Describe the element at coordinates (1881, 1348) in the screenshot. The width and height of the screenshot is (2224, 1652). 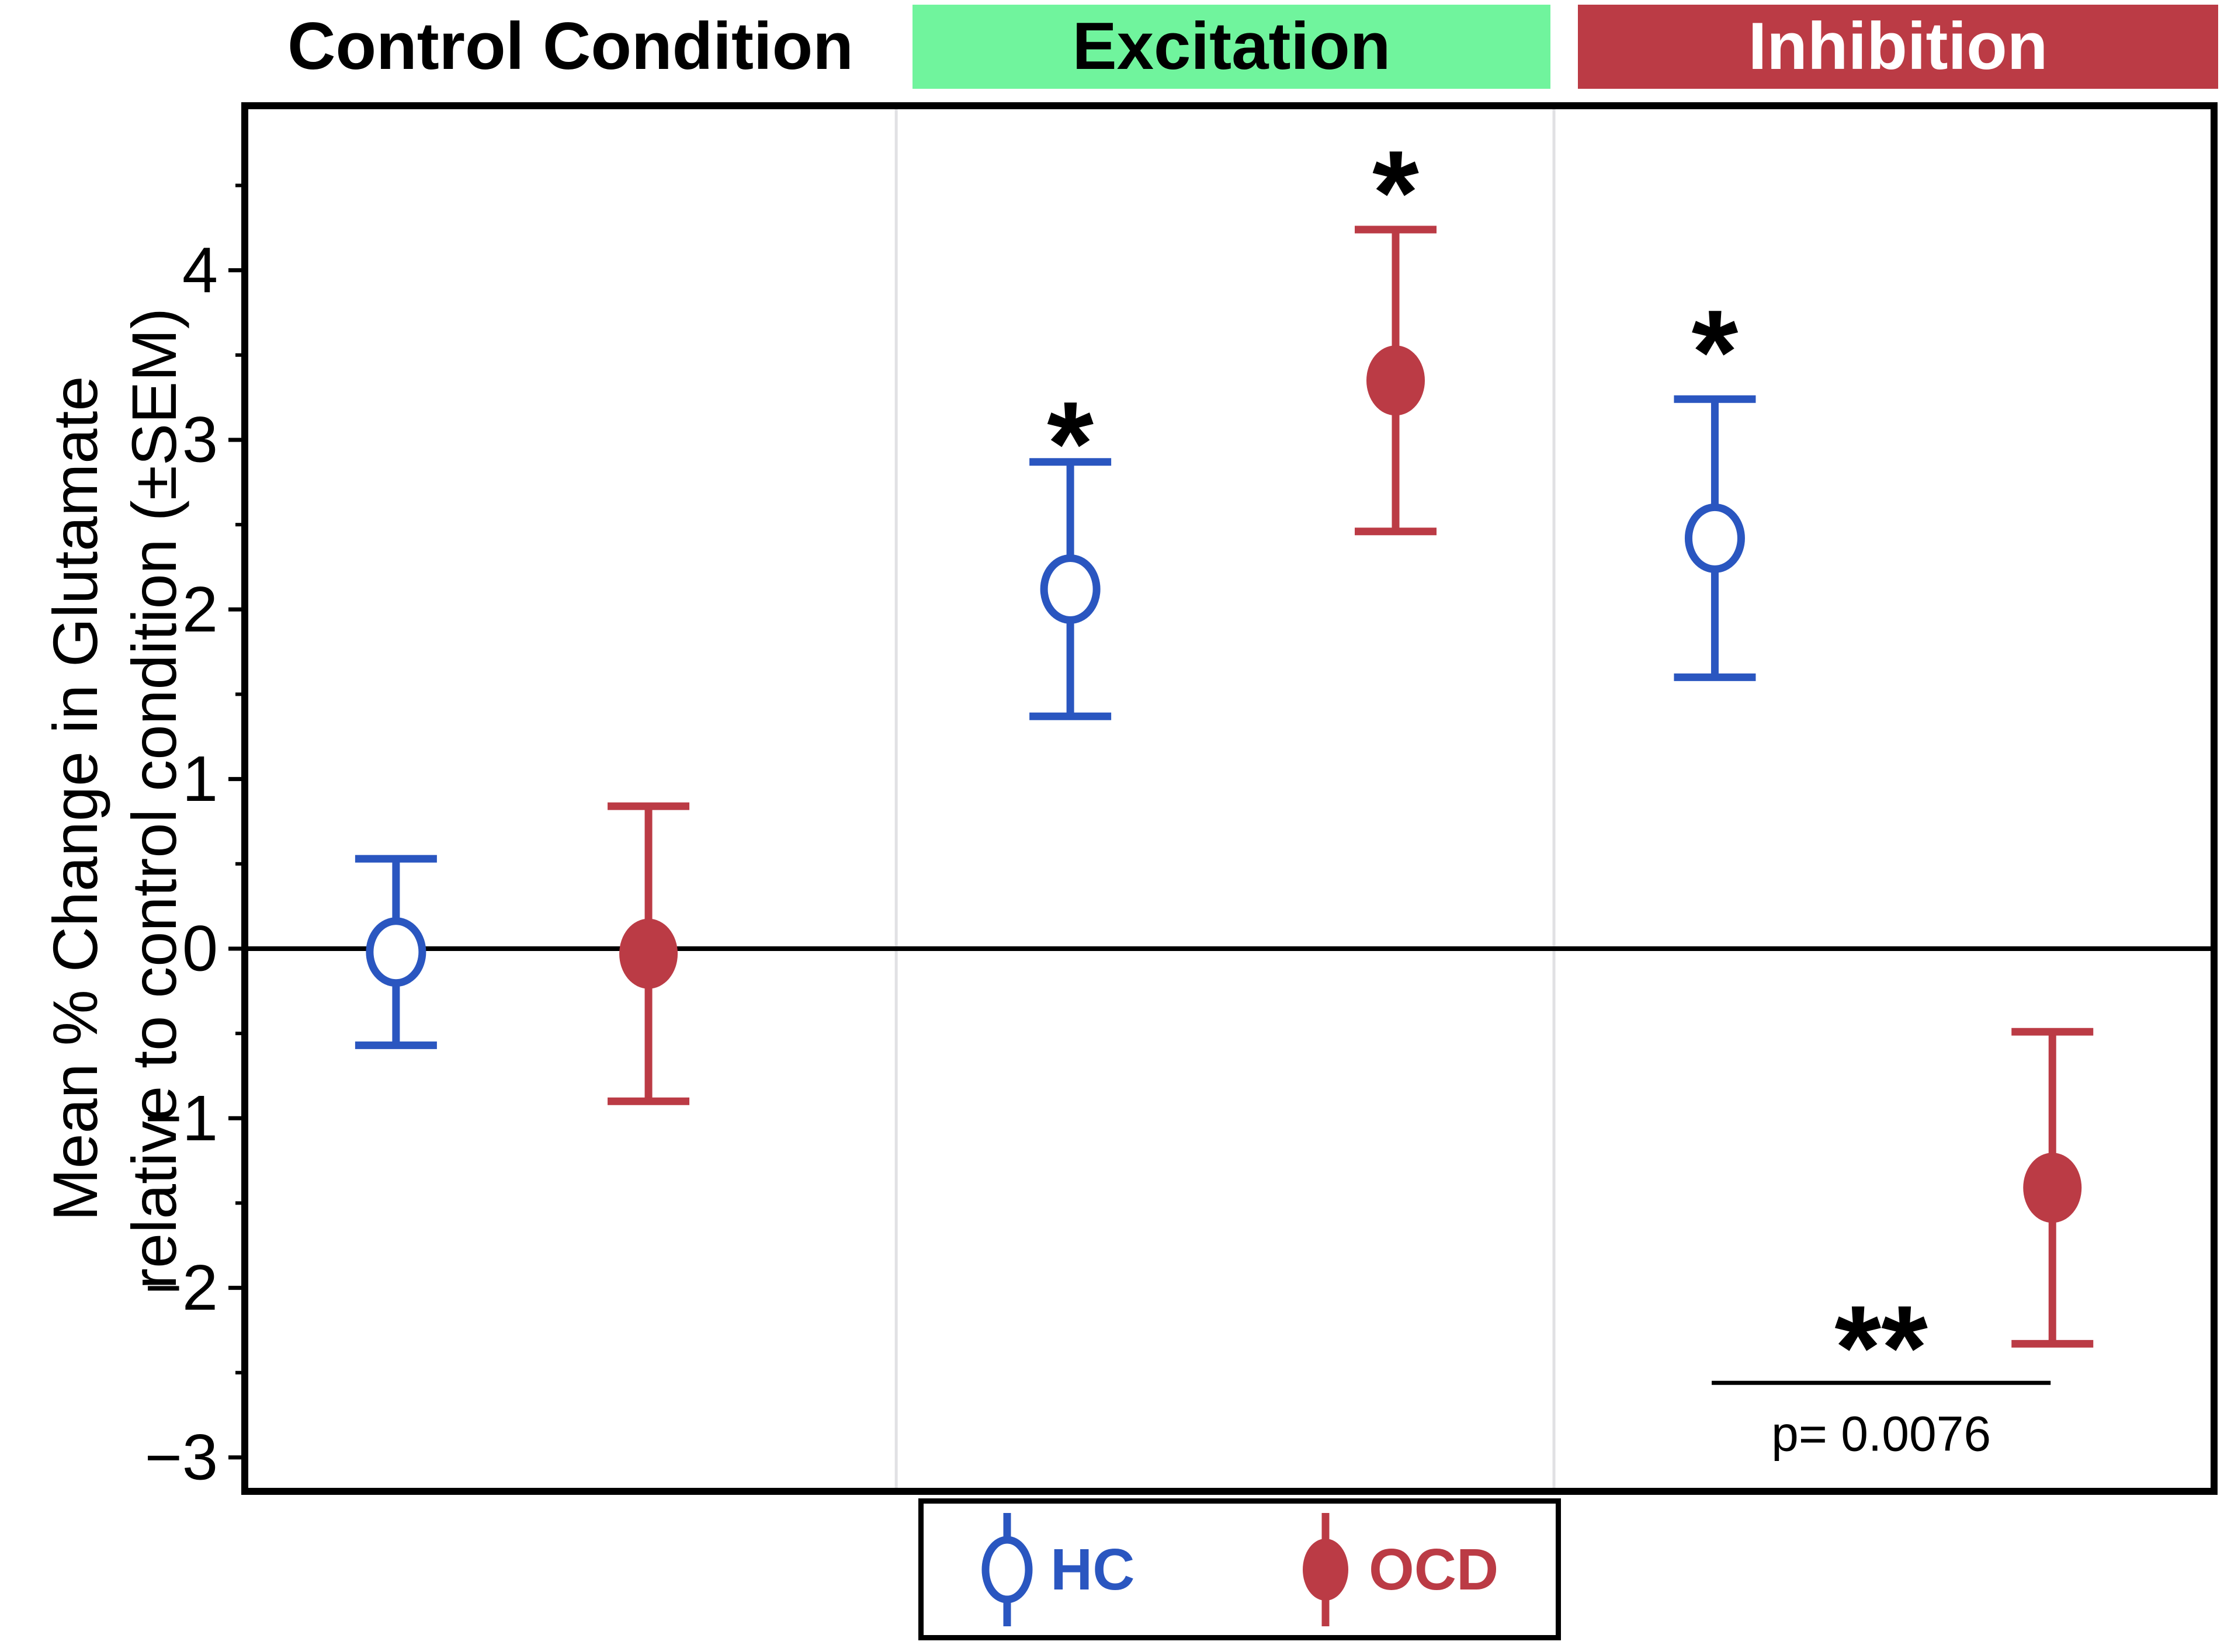
I see `comparison-stars: **` at that location.